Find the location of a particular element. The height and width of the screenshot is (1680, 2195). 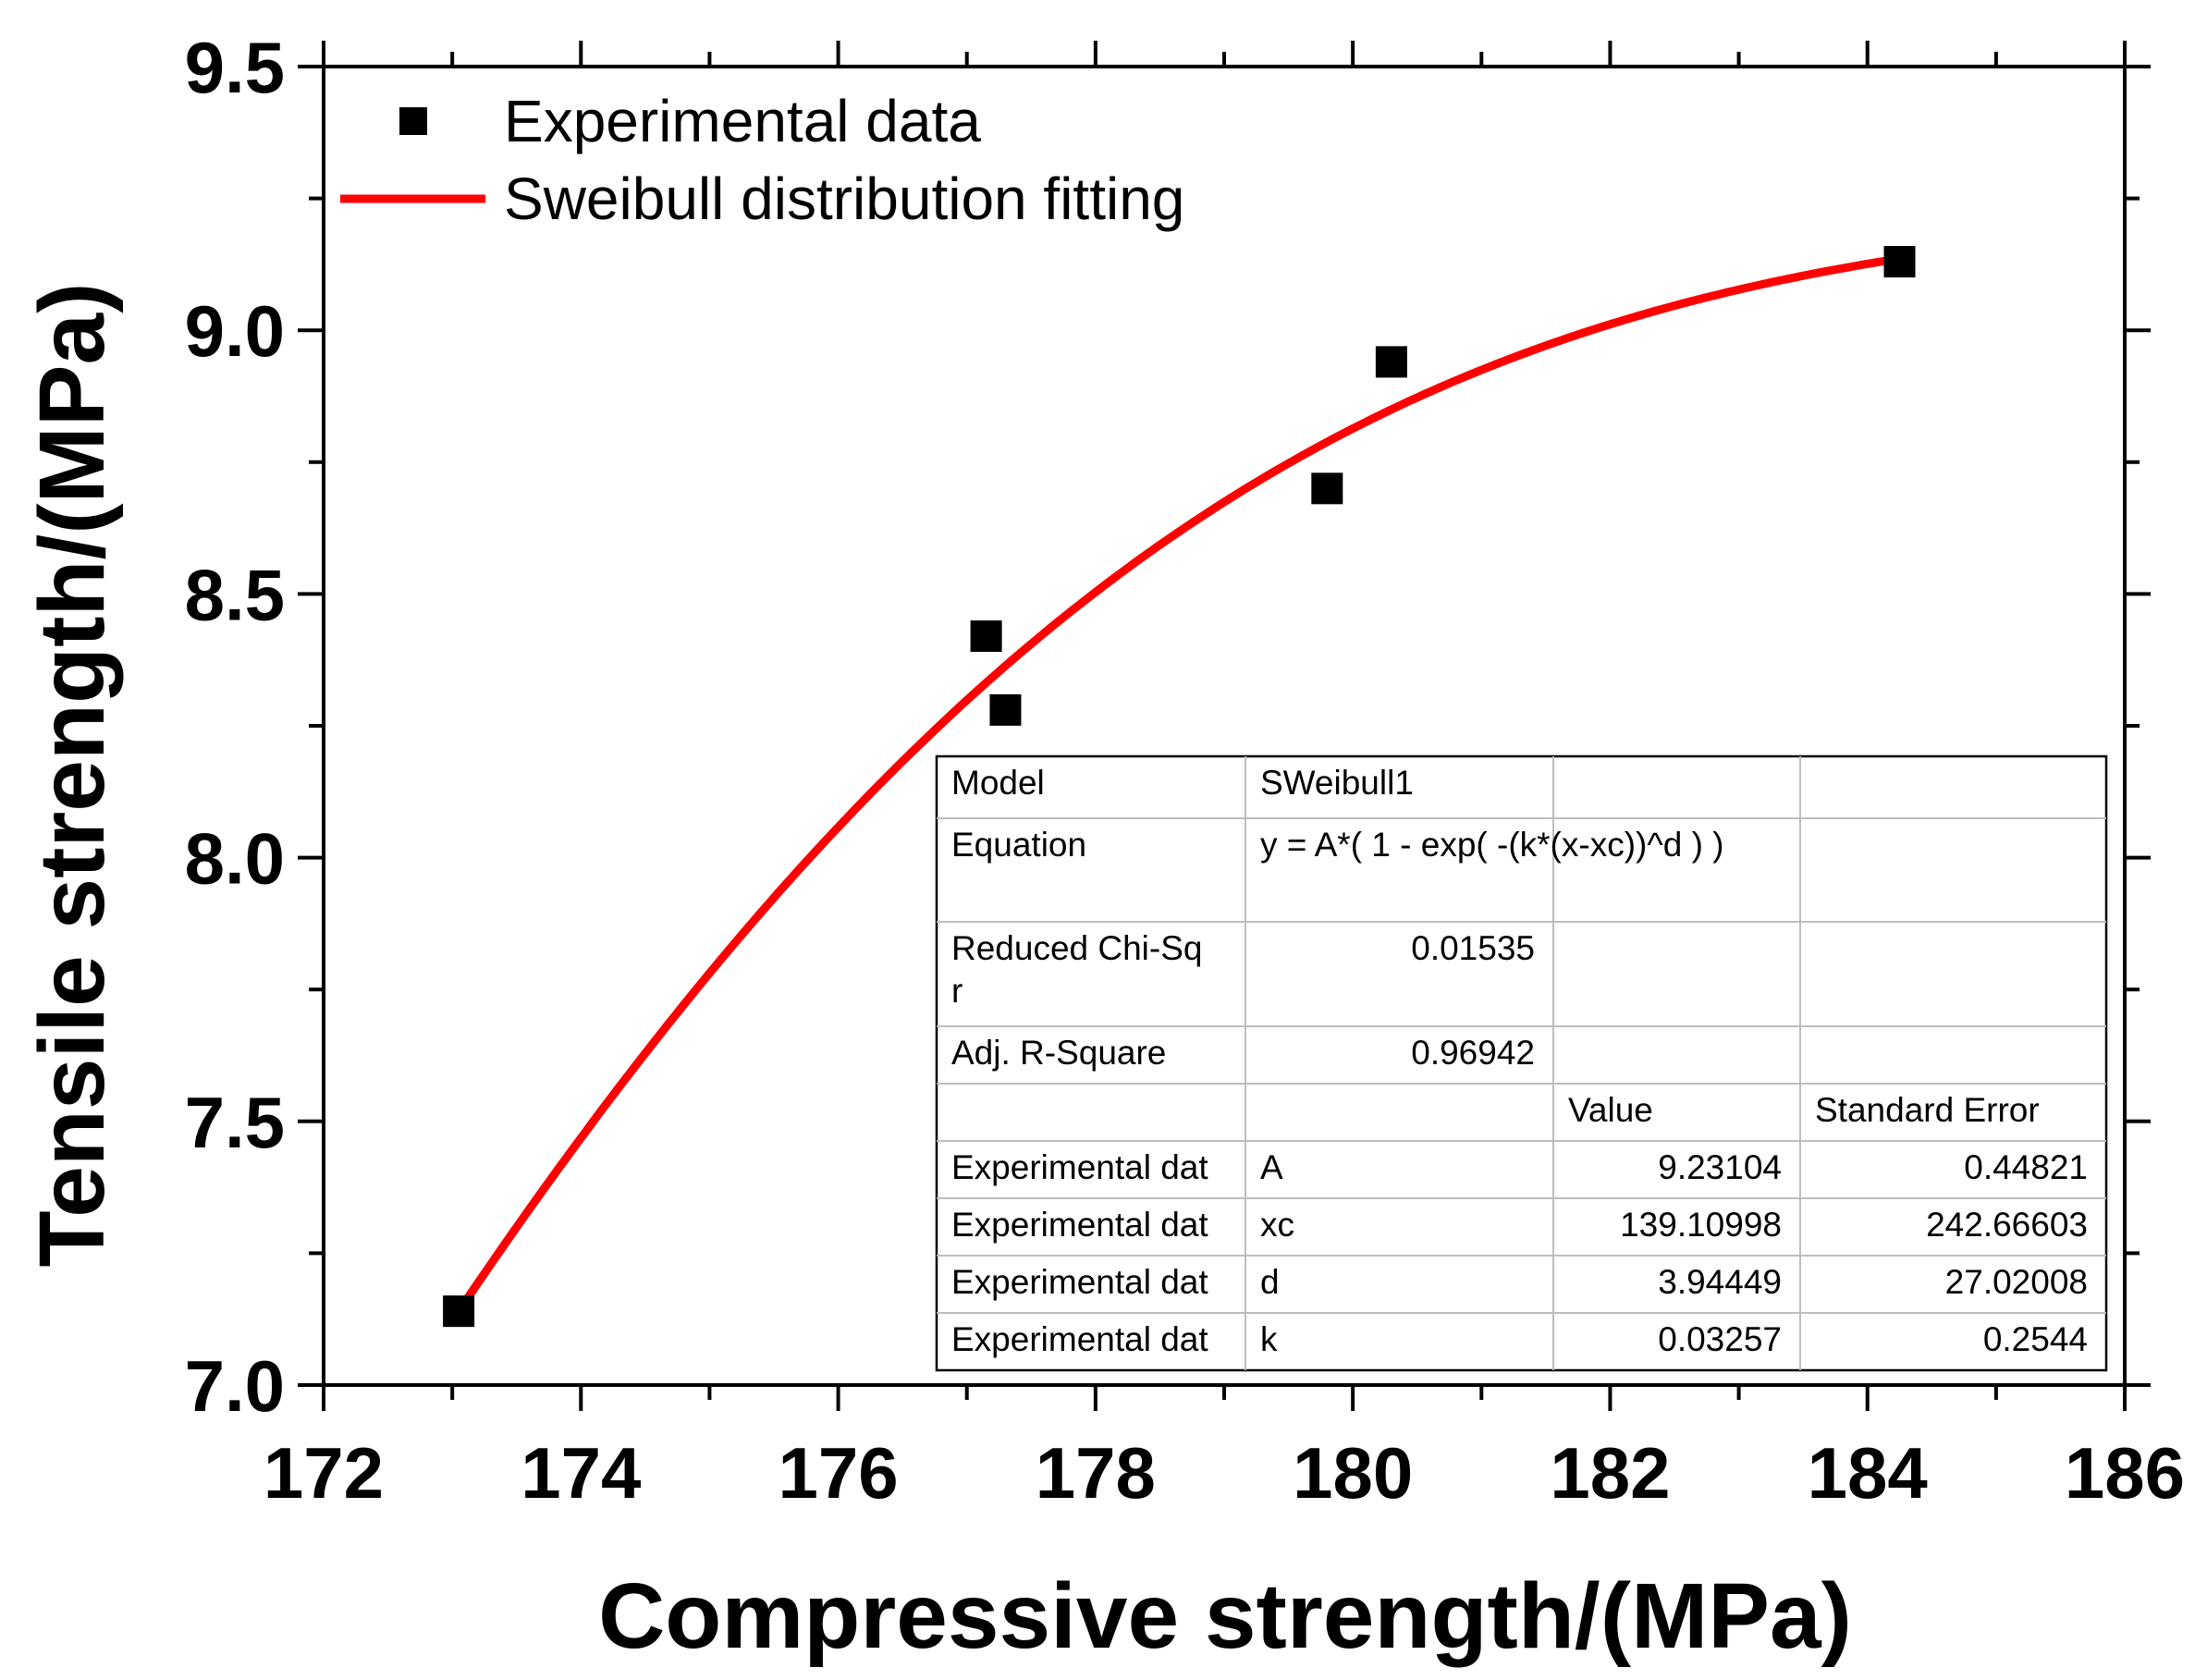

x-tick-label: 174 is located at coordinates (581, 1473).